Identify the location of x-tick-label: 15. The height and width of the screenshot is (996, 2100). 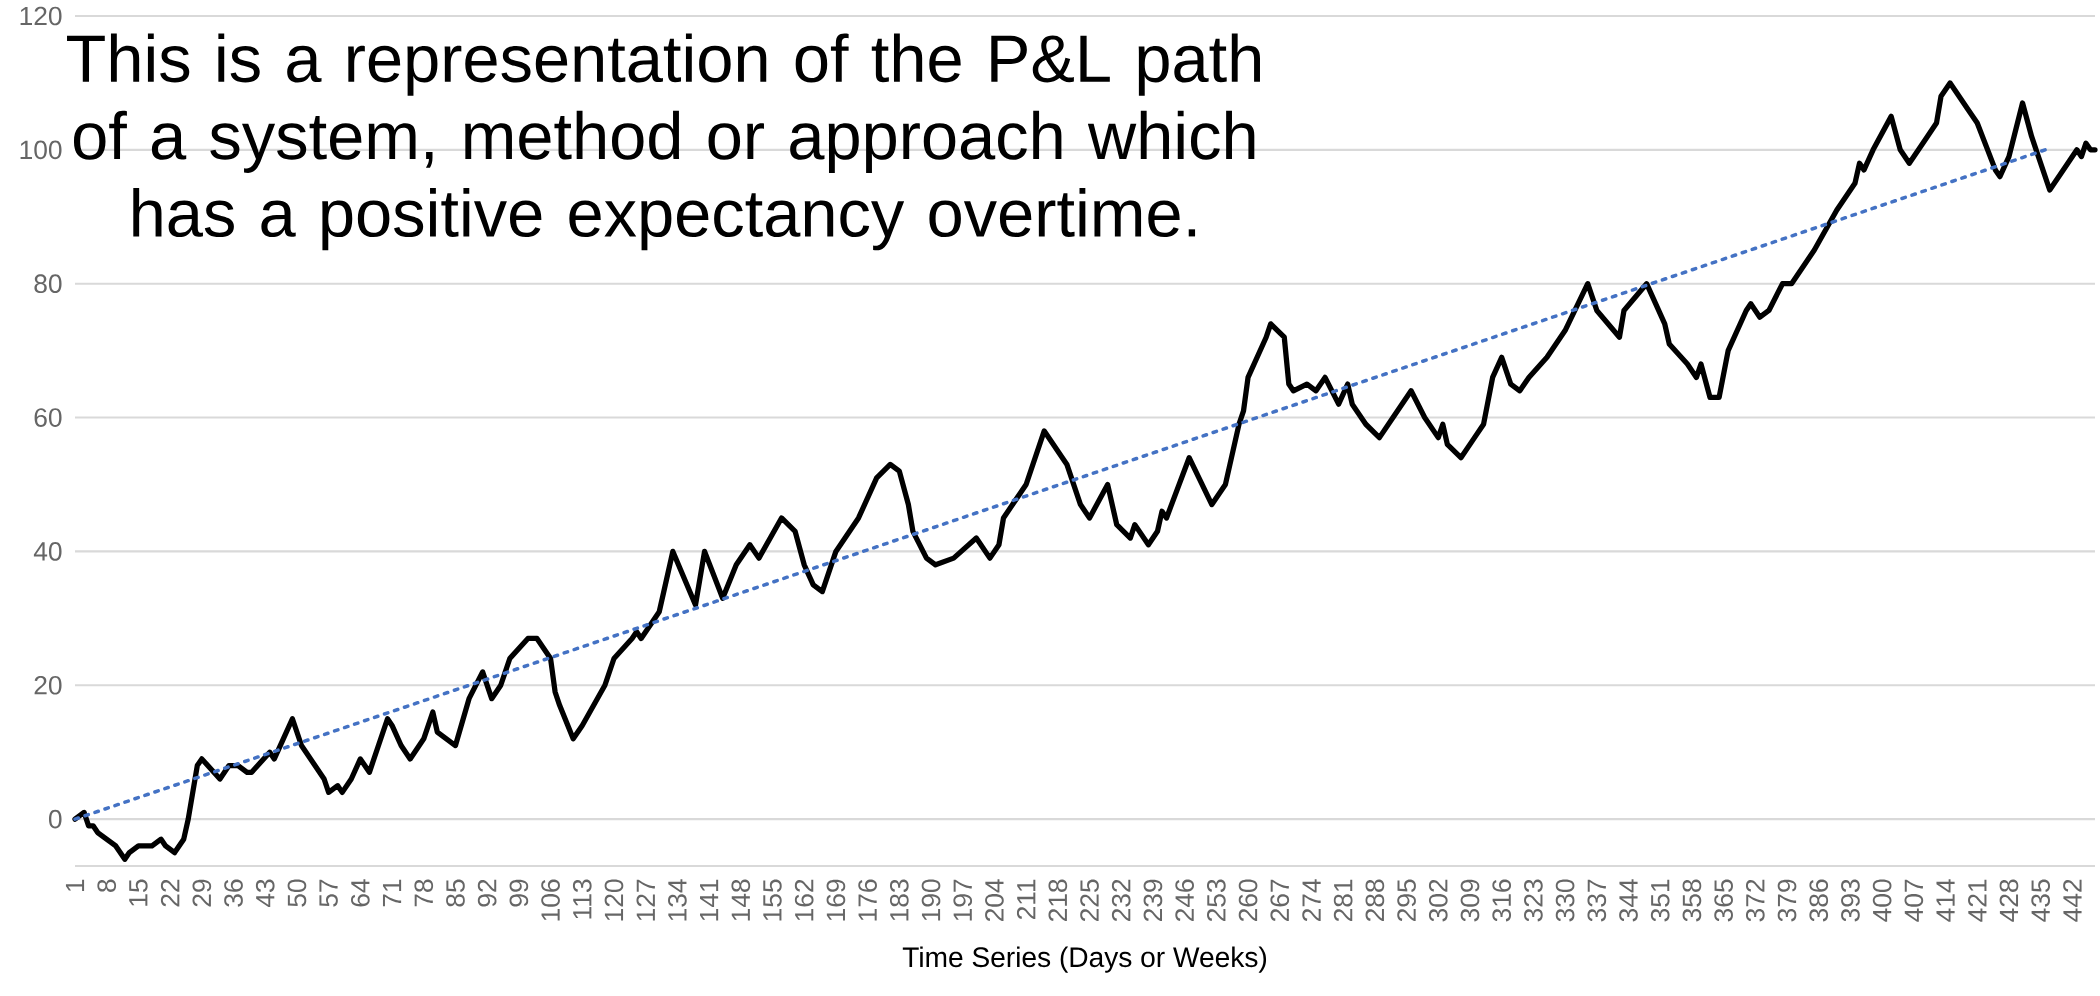
(138, 892).